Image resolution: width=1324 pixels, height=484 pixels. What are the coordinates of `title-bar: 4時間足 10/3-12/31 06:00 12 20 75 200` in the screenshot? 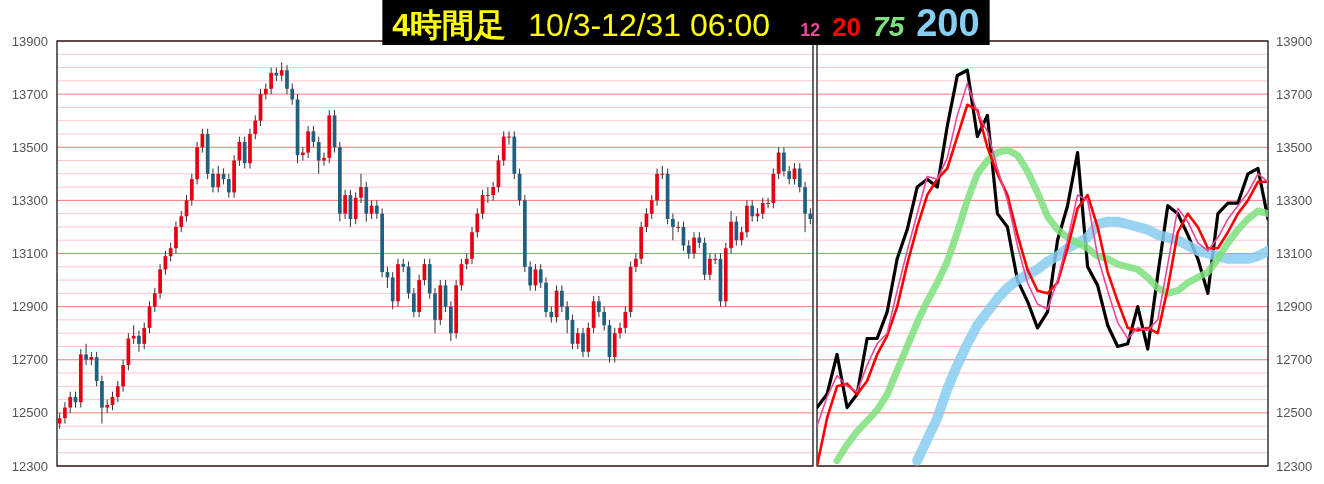 It's located at (686, 22).